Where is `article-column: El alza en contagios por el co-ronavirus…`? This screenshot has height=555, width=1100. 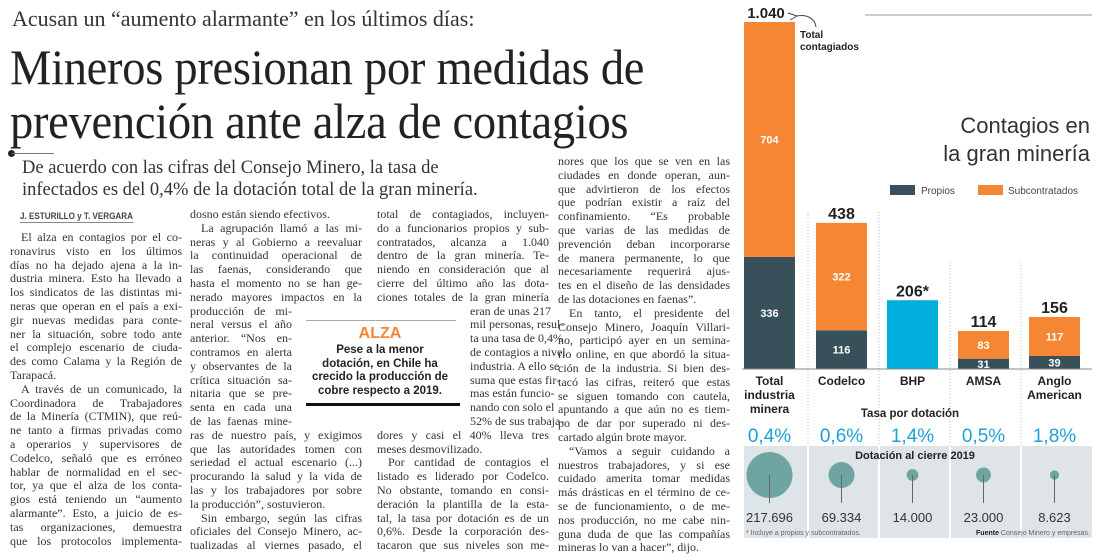 article-column: El alza en contagios por el co-ronavirus… is located at coordinates (96, 389).